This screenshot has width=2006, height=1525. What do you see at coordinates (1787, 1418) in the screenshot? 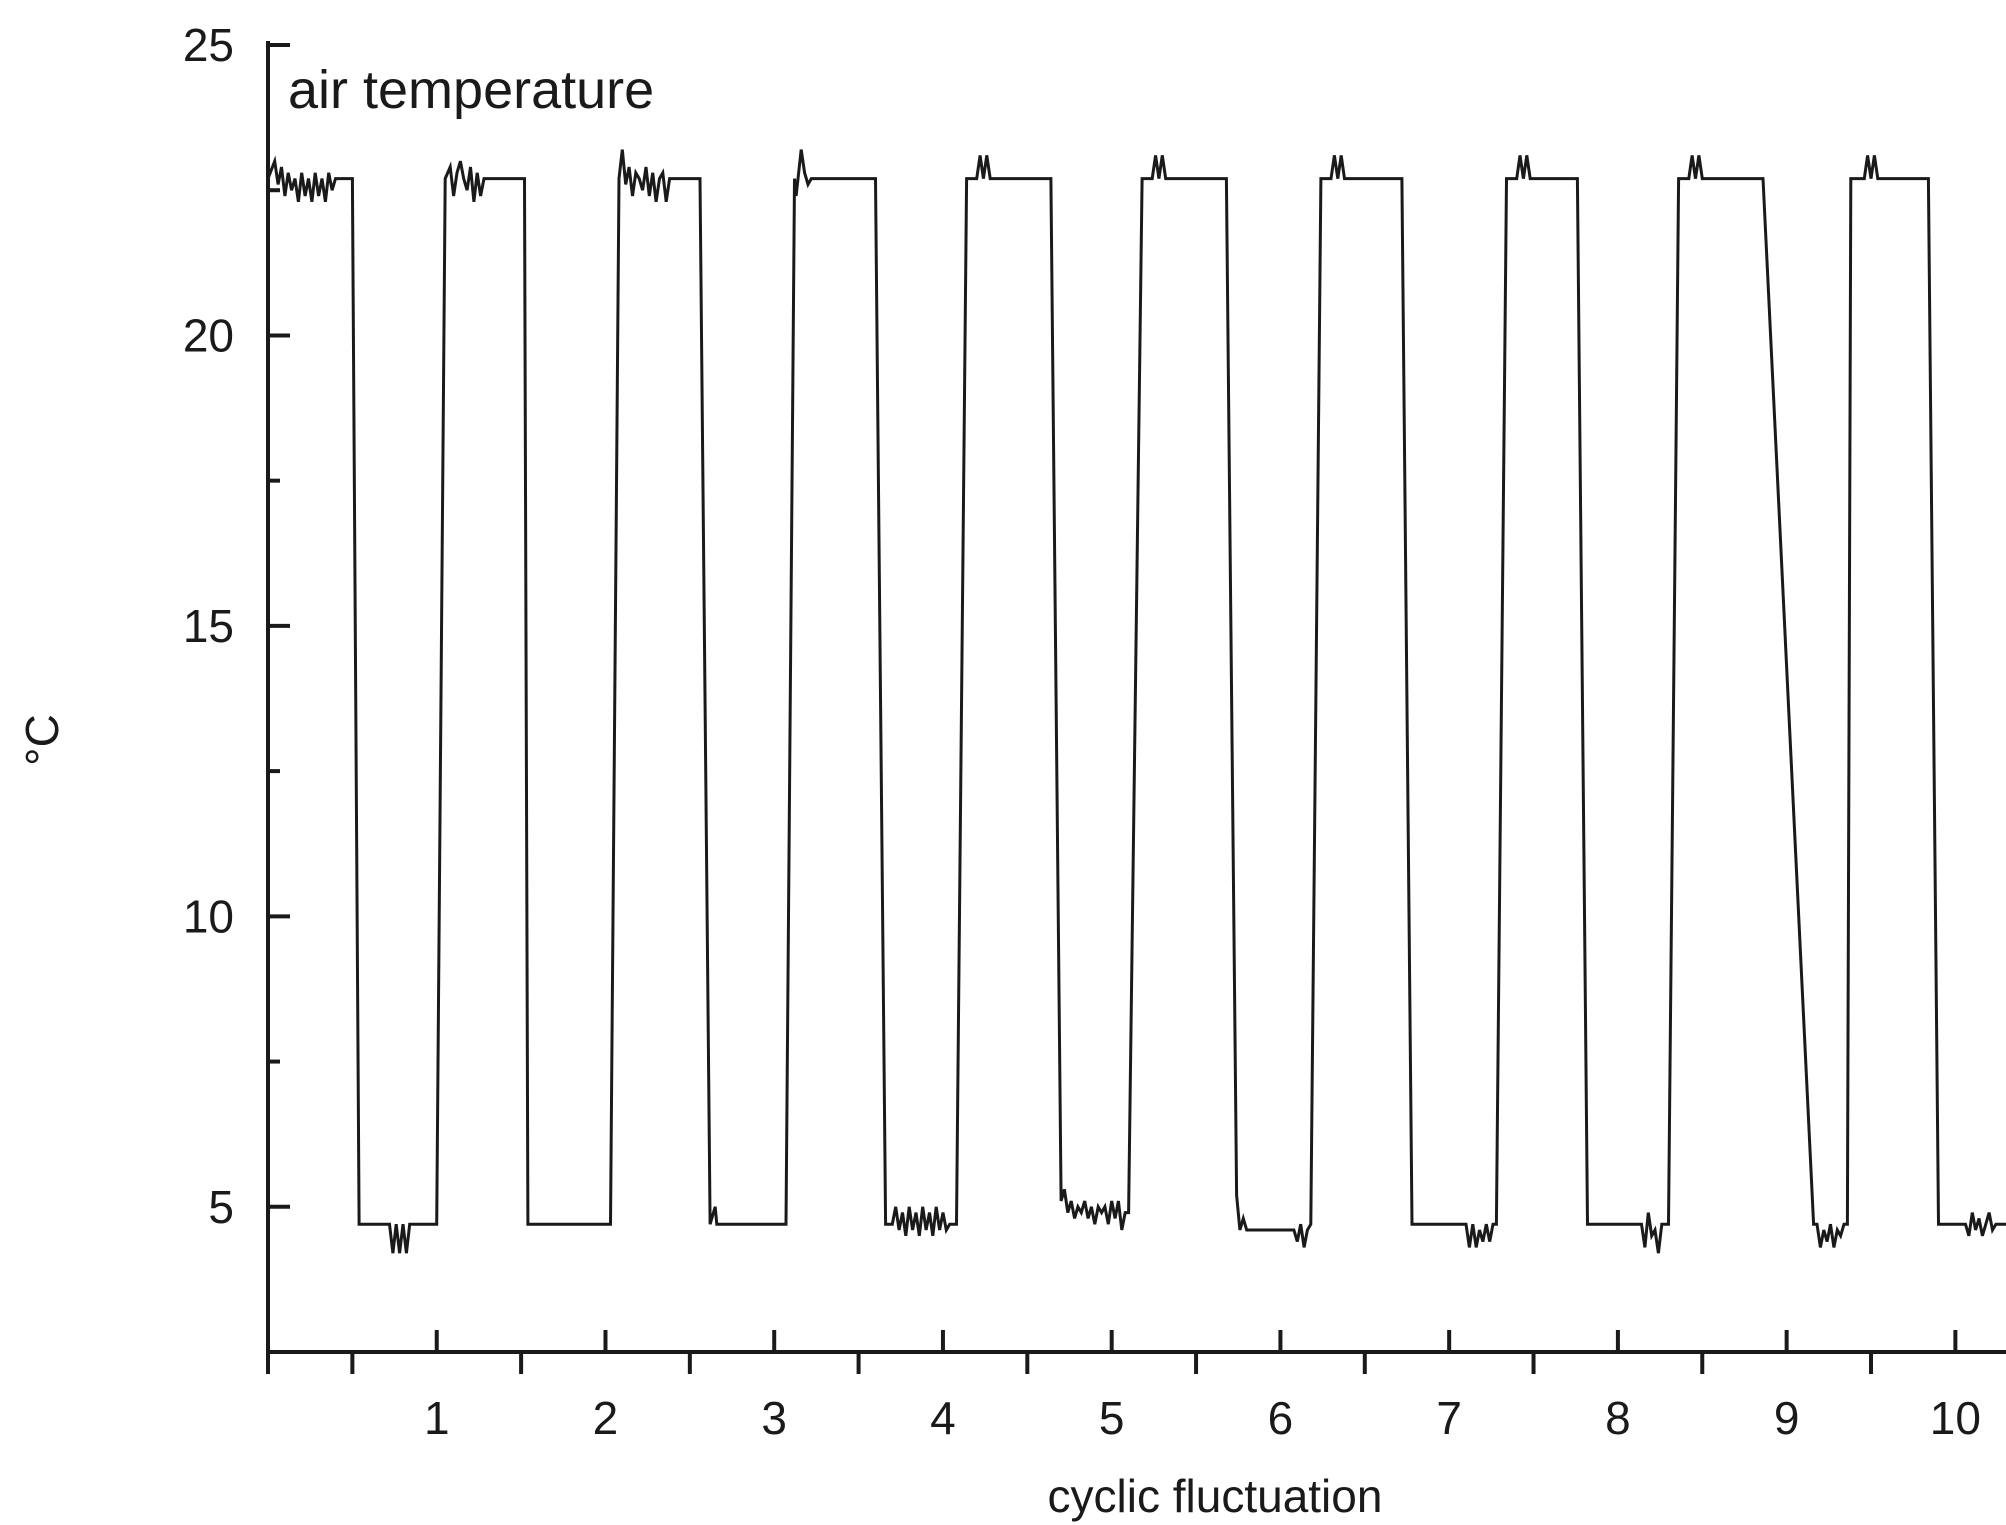
I see `x-tick-label: 9` at bounding box center [1787, 1418].